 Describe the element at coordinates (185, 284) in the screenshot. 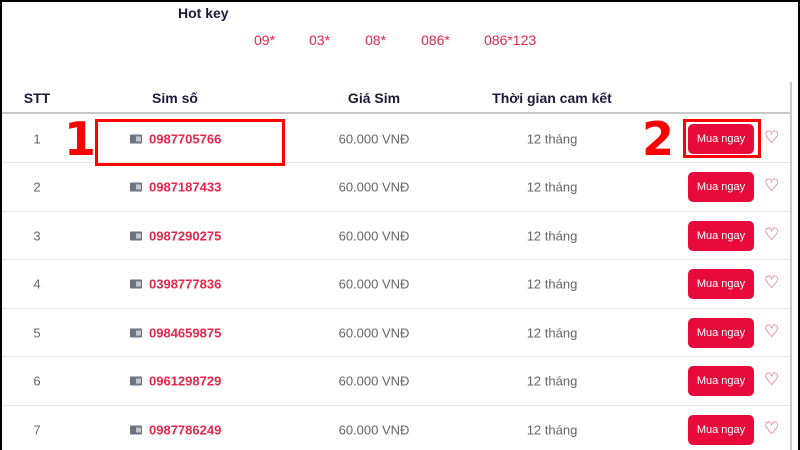

I see `sim-number: 0398777836` at that location.